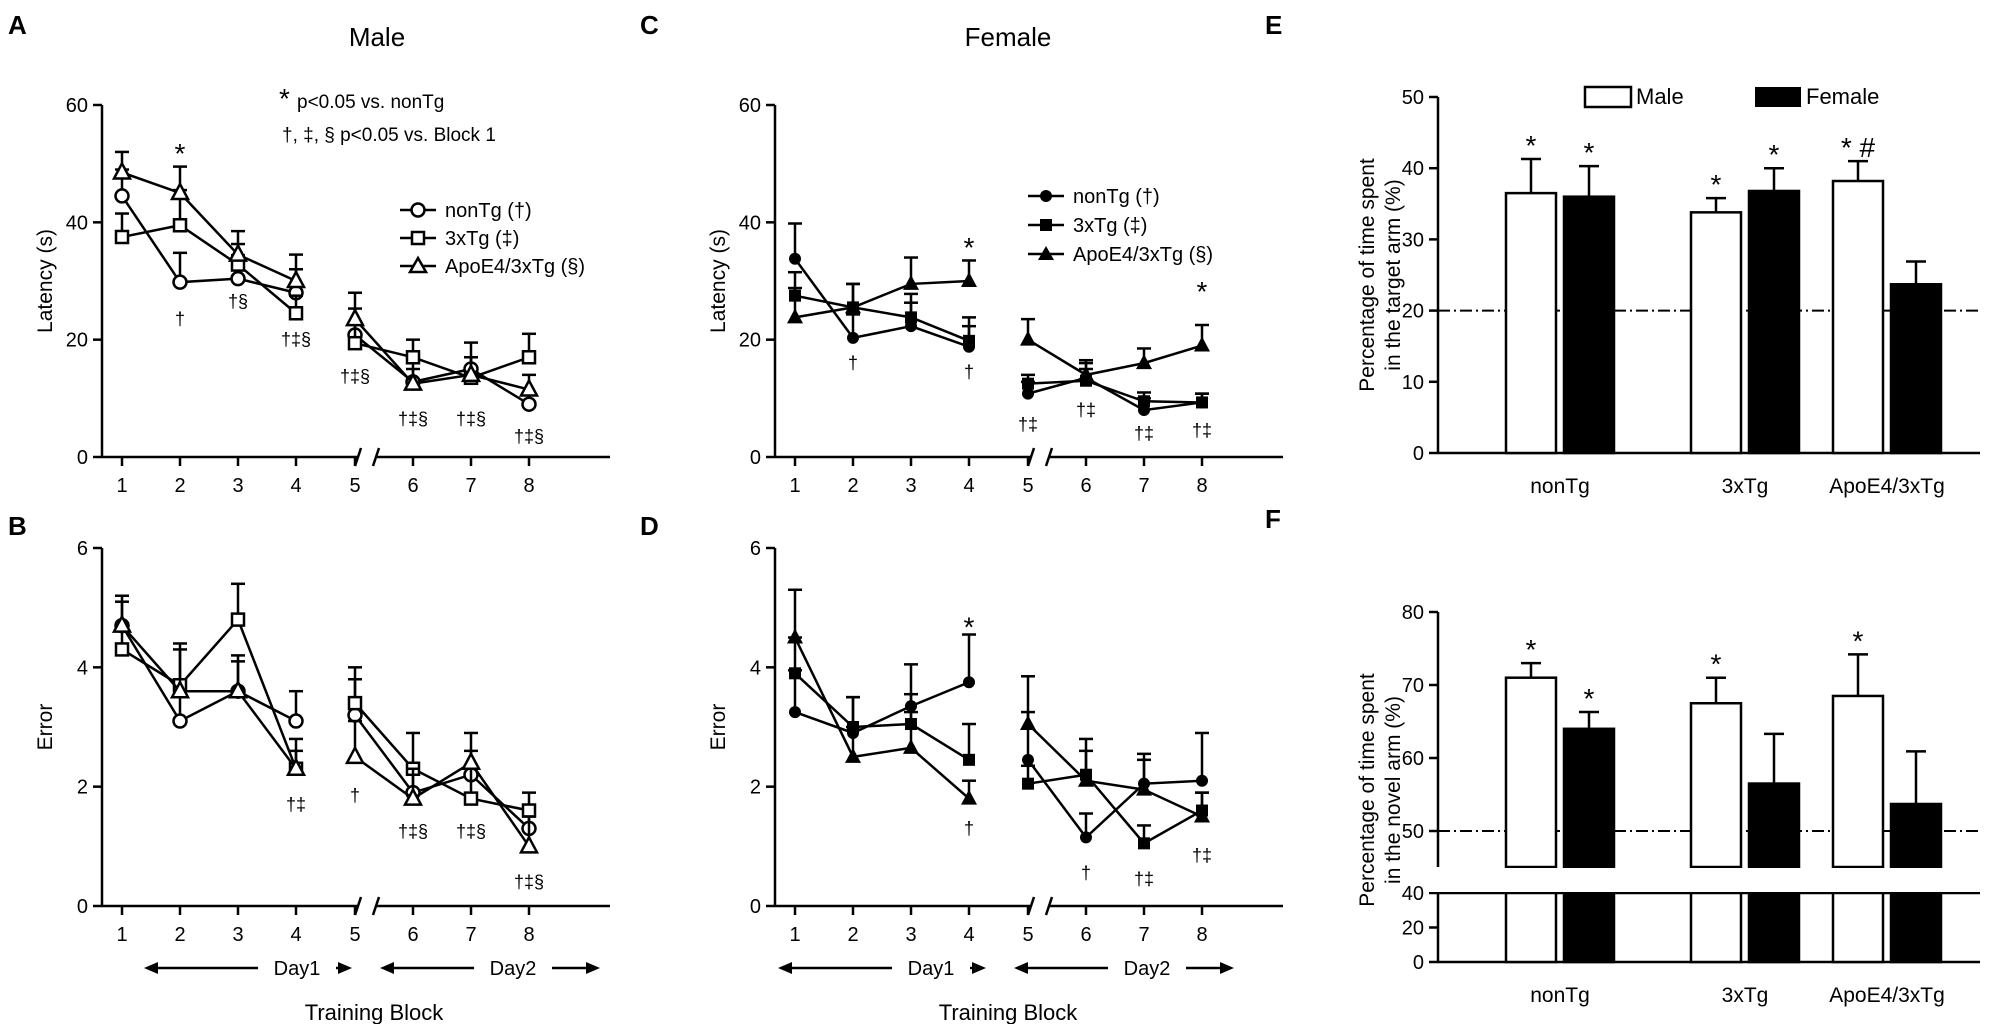 The height and width of the screenshot is (1024, 1999). I want to click on significance-note-line-2: †, ‡, § p<0.05 vs. Block 1, so click(389, 135).